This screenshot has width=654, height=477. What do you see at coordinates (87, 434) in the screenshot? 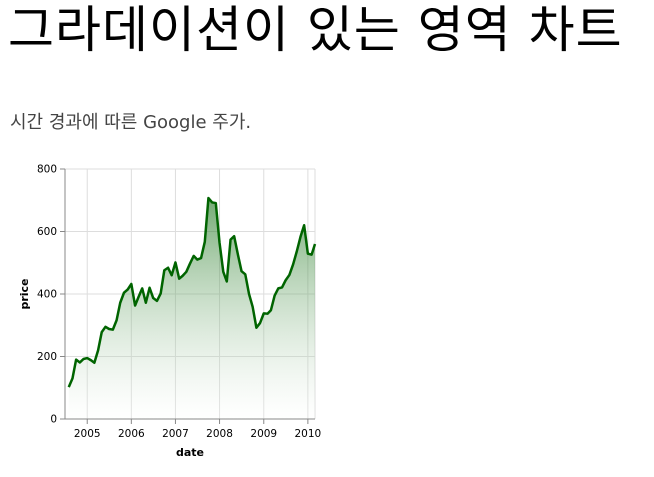
I see `x-tick-label: 2005` at bounding box center [87, 434].